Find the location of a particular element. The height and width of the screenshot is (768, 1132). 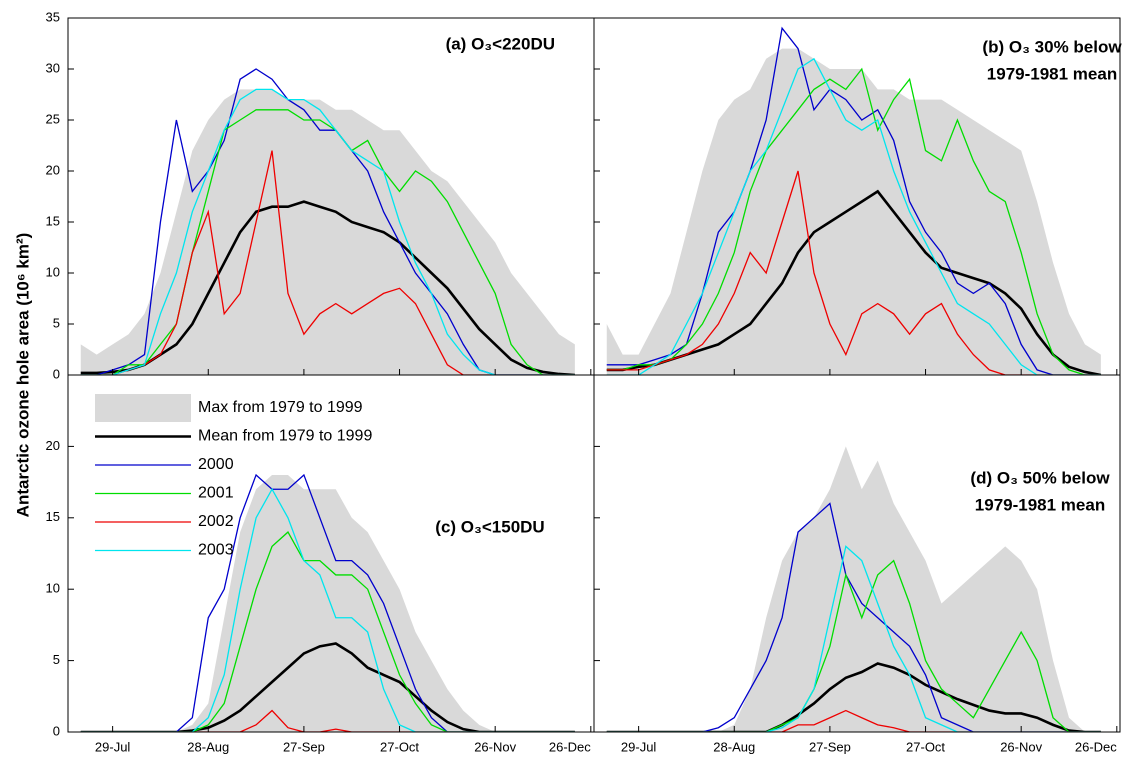

legend-label: 2000 is located at coordinates (216, 464).